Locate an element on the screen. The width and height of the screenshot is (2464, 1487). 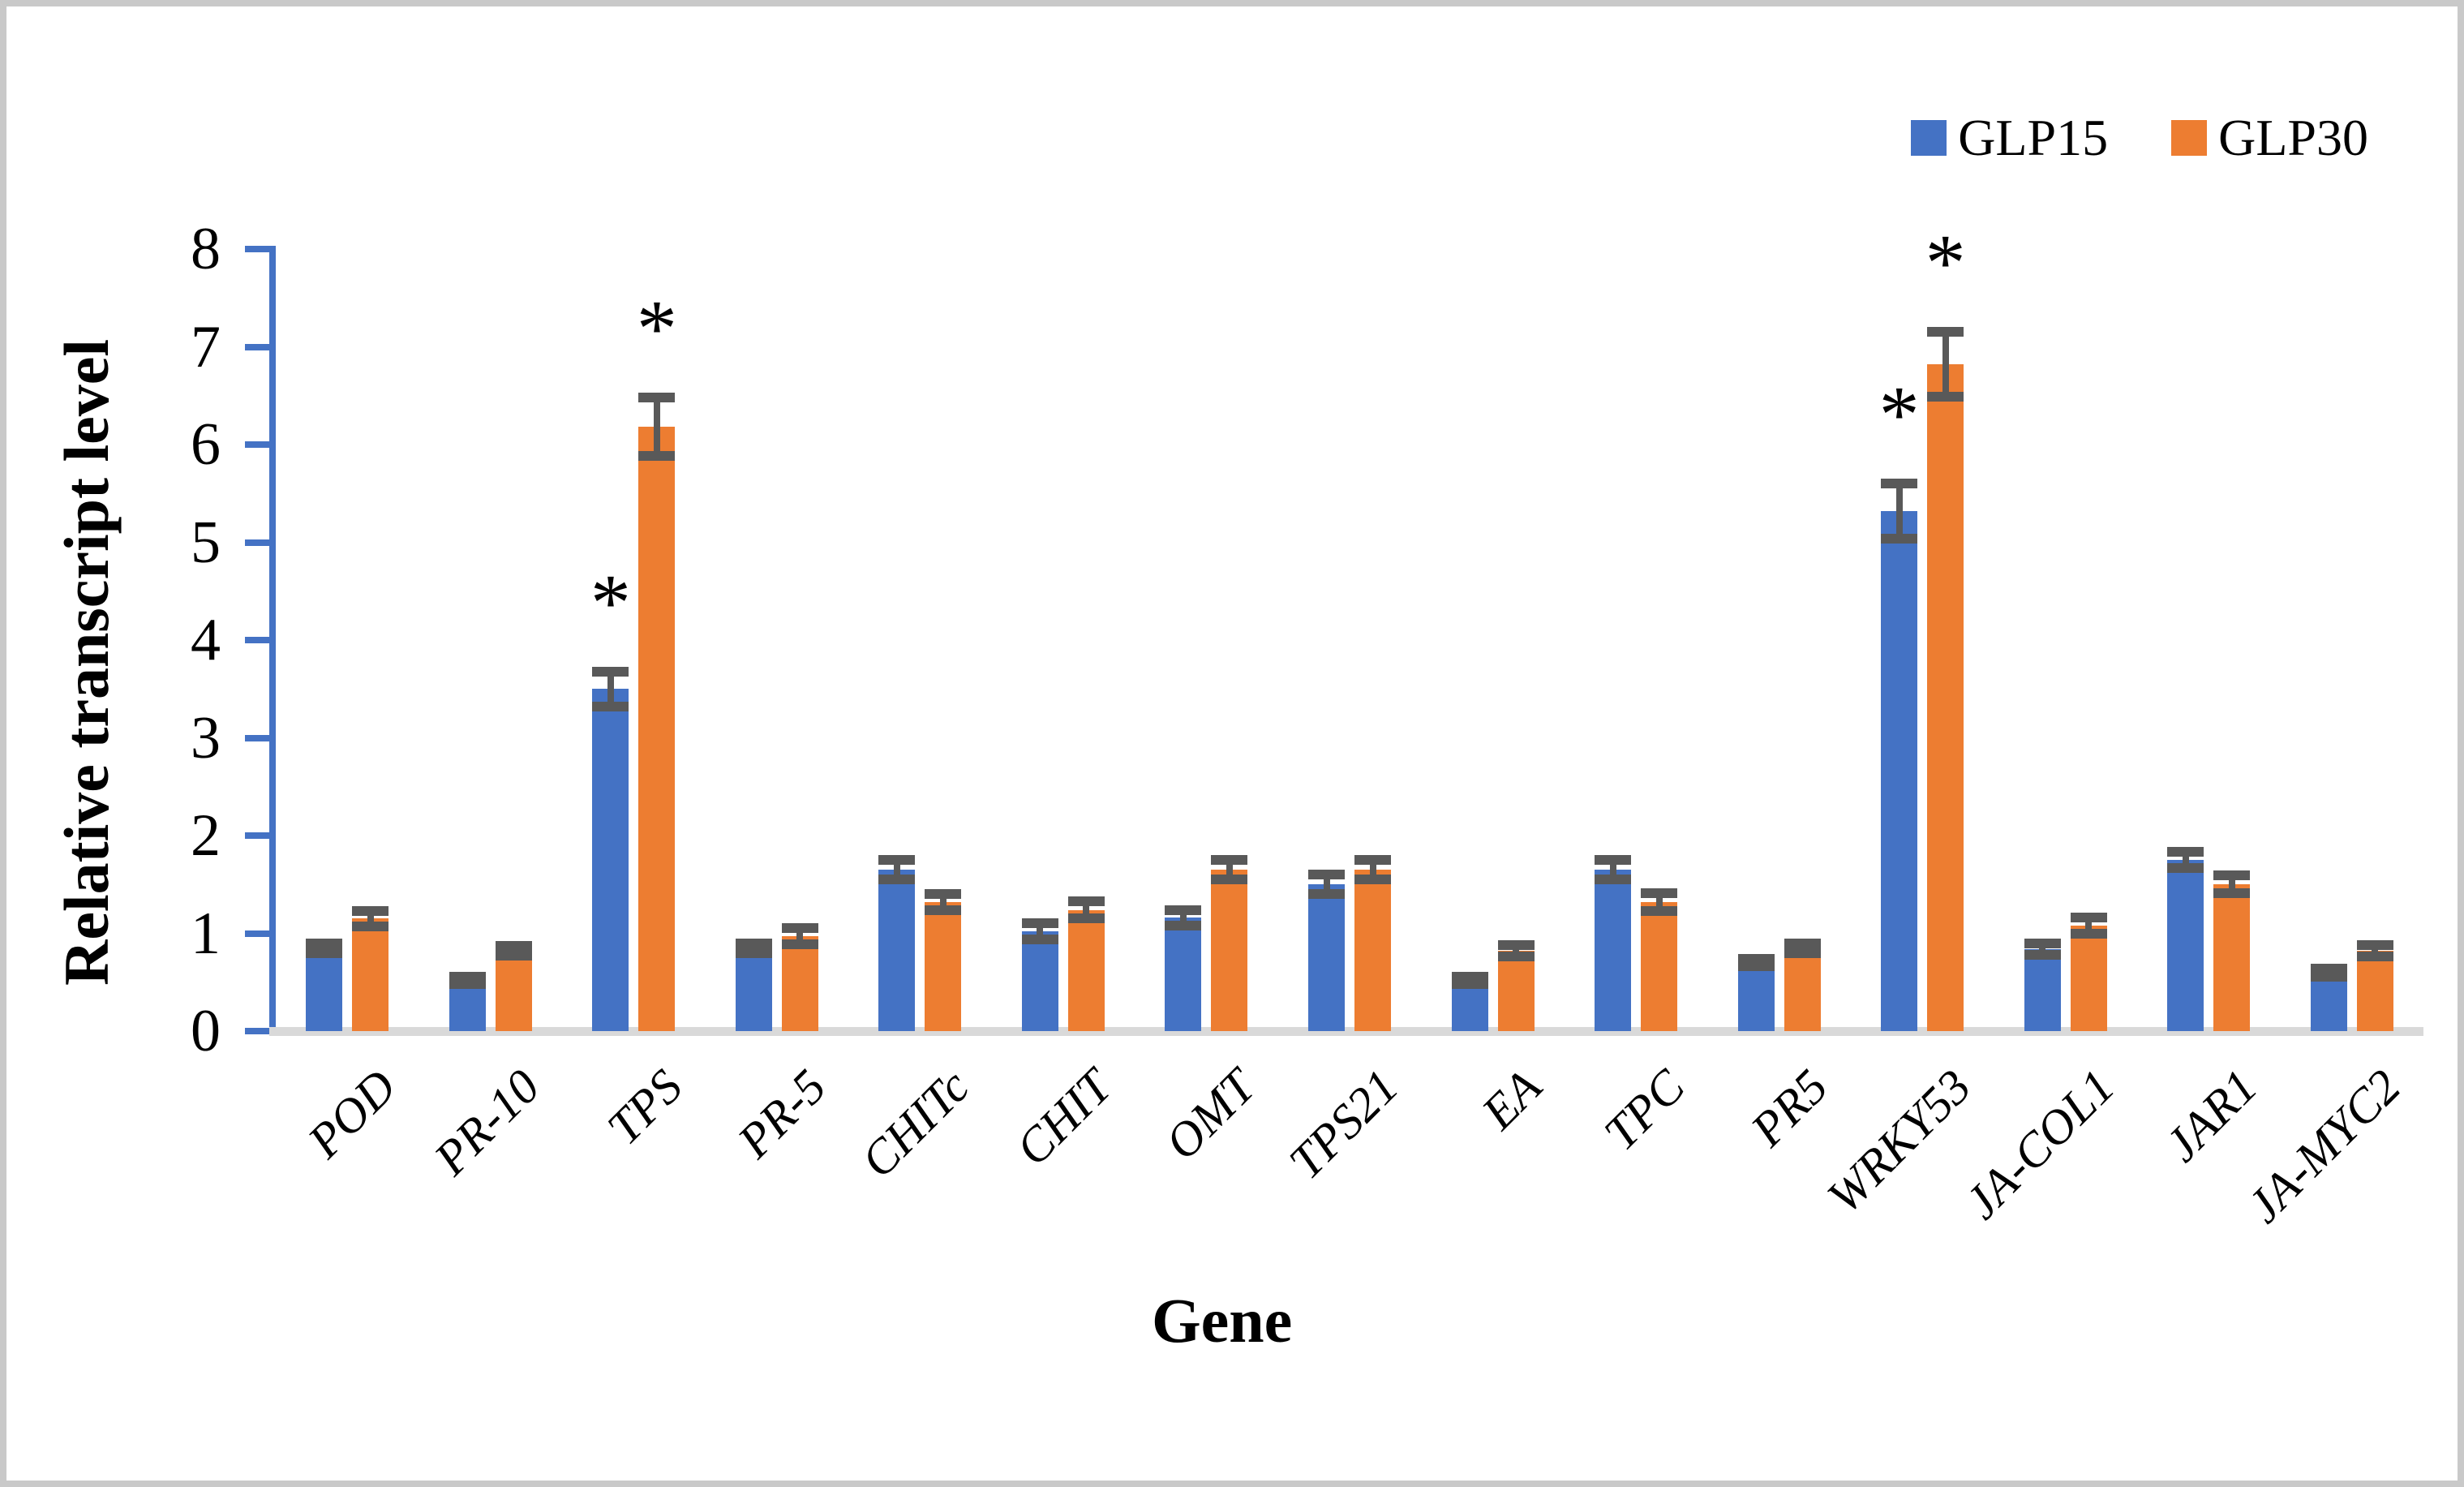
category-label-CHIT: CHIT is located at coordinates (1064, 1117).